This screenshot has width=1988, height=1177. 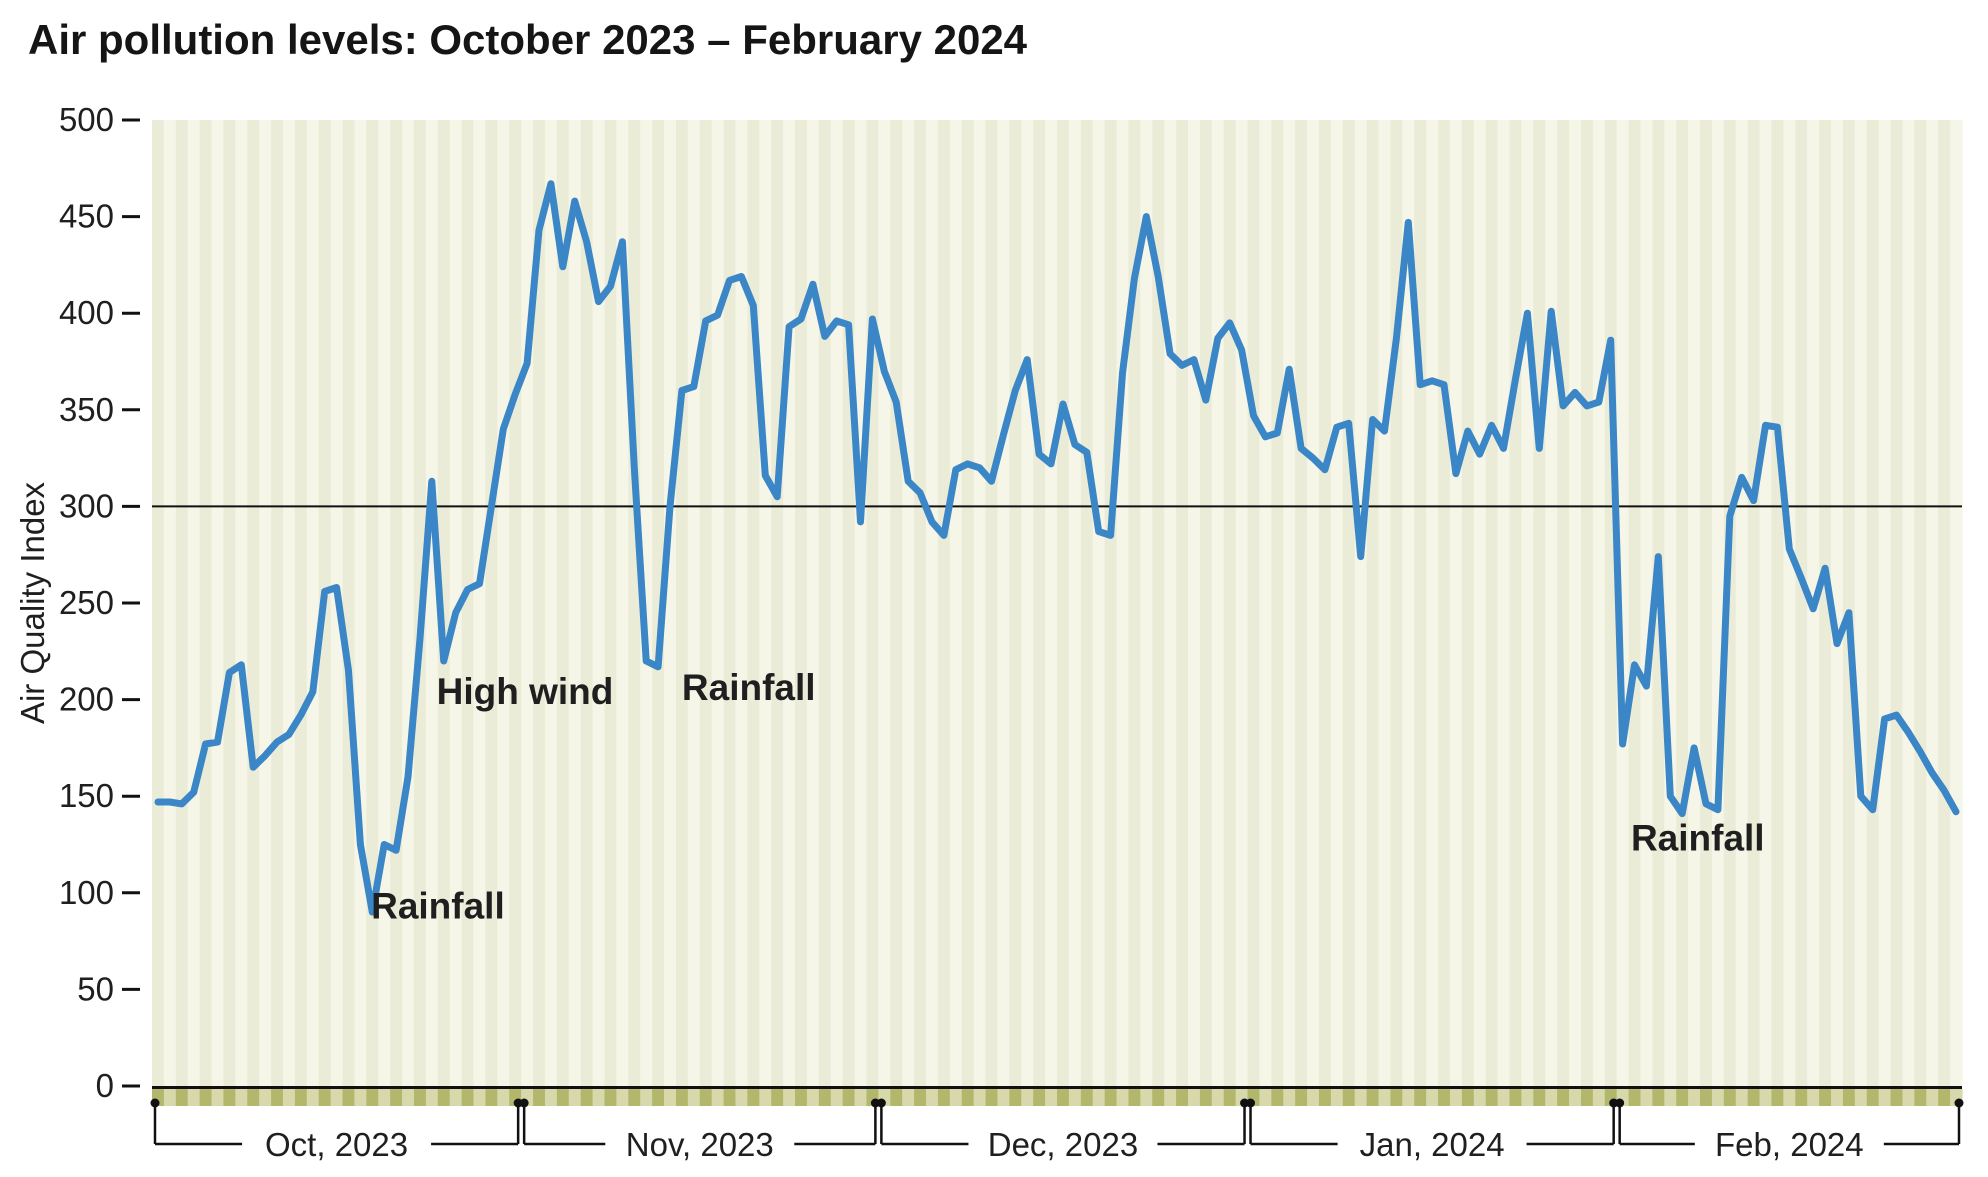 What do you see at coordinates (1432, 1144) in the screenshot?
I see `month-label: Jan, 2024` at bounding box center [1432, 1144].